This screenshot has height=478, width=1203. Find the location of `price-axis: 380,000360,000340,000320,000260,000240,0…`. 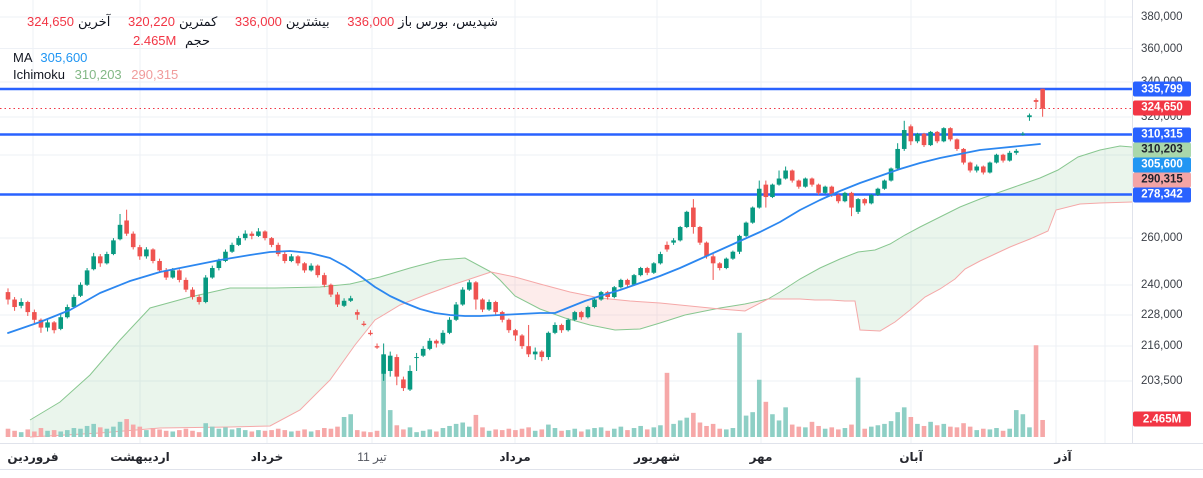

price-axis: 380,000360,000340,000320,000260,000240,0… is located at coordinates (1167, 221).